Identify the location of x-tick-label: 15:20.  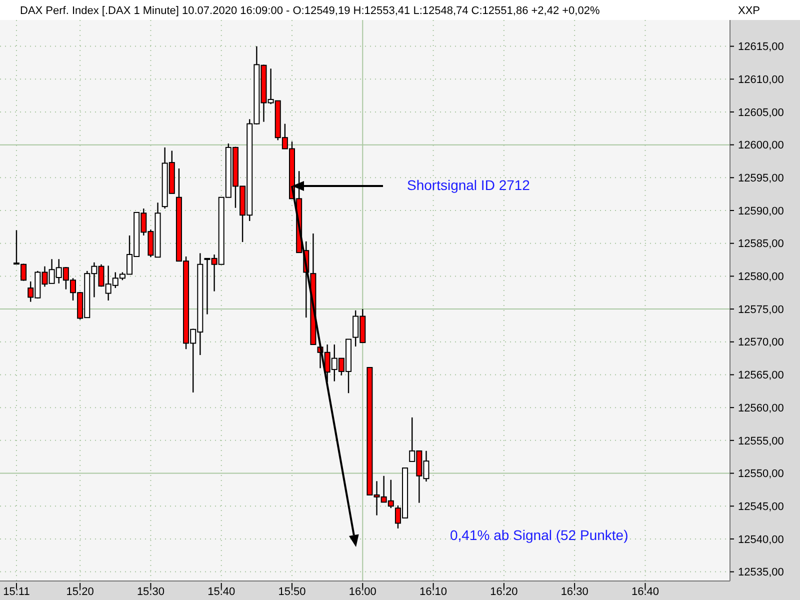
(80, 592).